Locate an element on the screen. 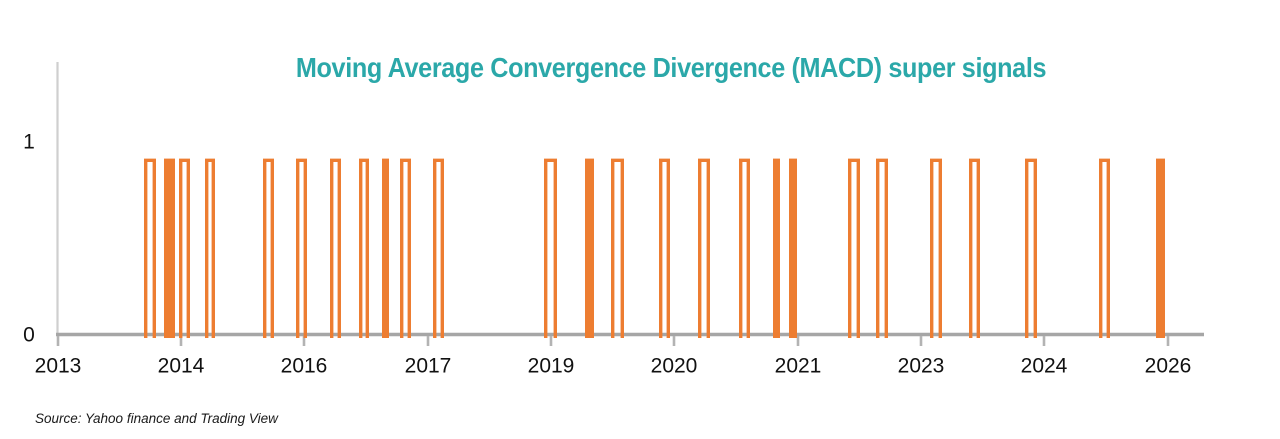 The width and height of the screenshot is (1280, 439). x-tick-label: 2020 is located at coordinates (674, 366).